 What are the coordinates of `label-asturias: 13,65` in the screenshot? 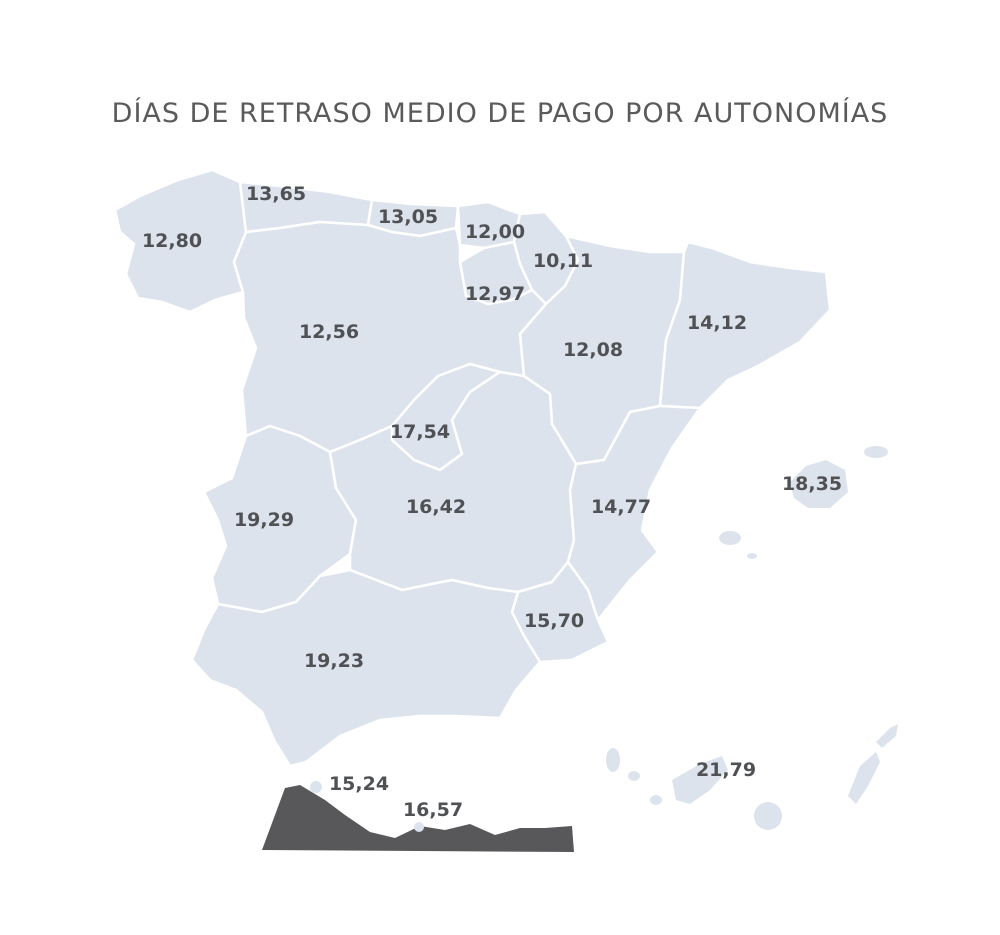 It's located at (276, 194).